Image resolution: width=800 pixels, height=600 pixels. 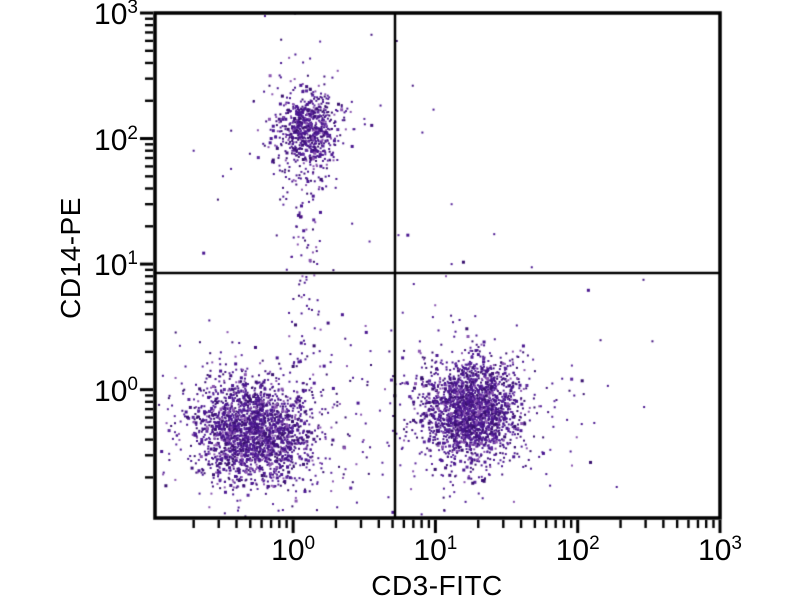 What do you see at coordinates (720, 550) in the screenshot?
I see `x-tick-label-10e3: 103` at bounding box center [720, 550].